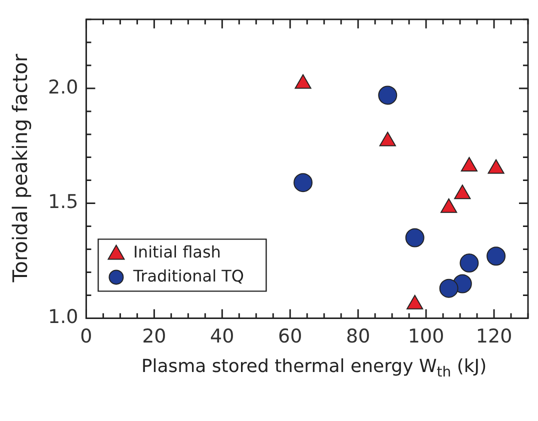 Image resolution: width=538 pixels, height=421 pixels. I want to click on x-axis-title: Plasma stored thermal energy W$_{th}$ (kJ), so click(314, 368).